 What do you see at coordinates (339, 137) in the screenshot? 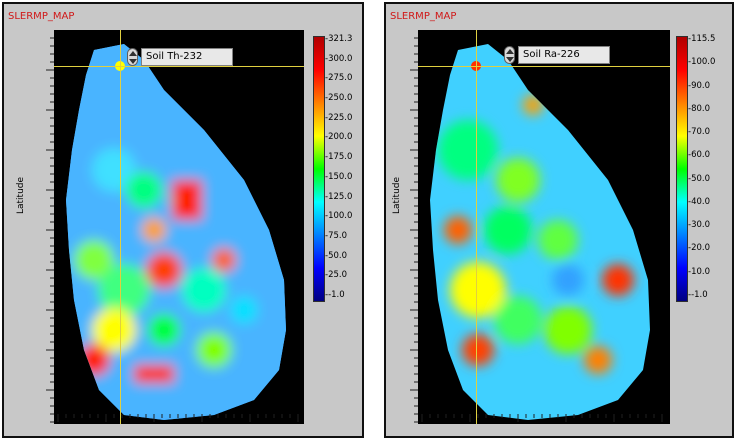
I see `colorbar-tick-label: -200.0` at bounding box center [339, 137].